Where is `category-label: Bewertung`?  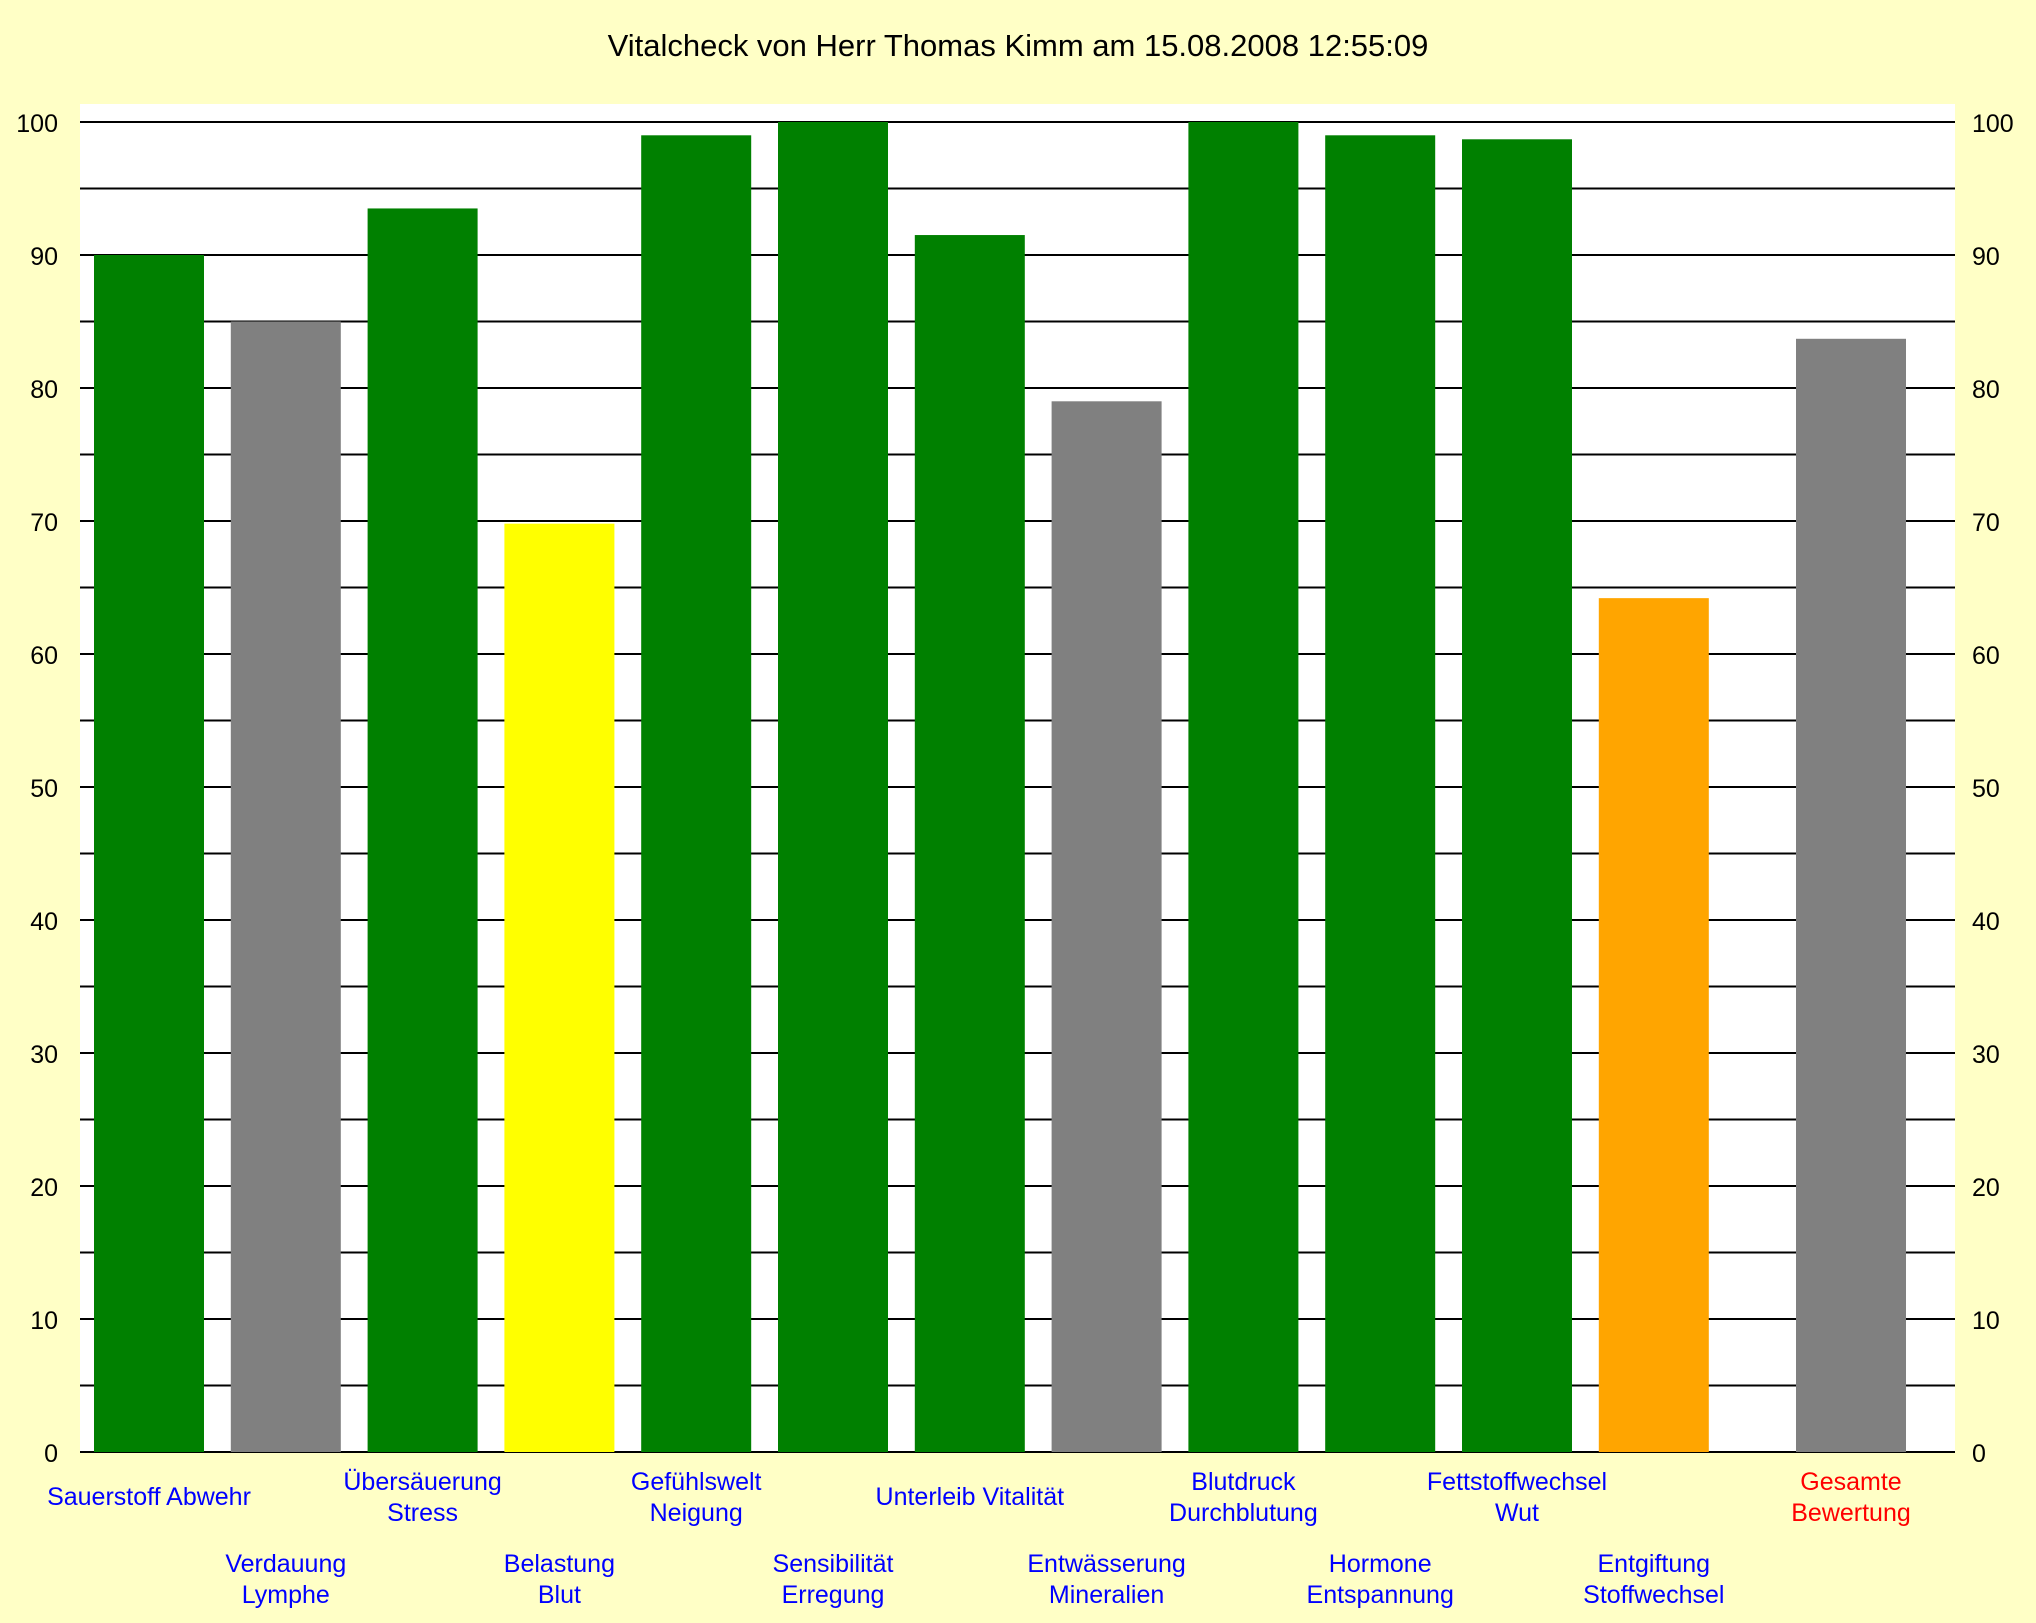 category-label: Bewertung is located at coordinates (1851, 1513).